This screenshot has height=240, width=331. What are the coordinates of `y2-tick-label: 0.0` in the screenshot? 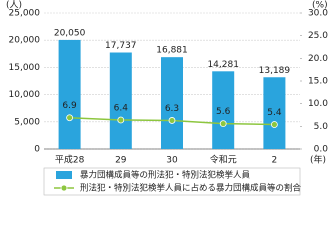 It's located at (321, 150).